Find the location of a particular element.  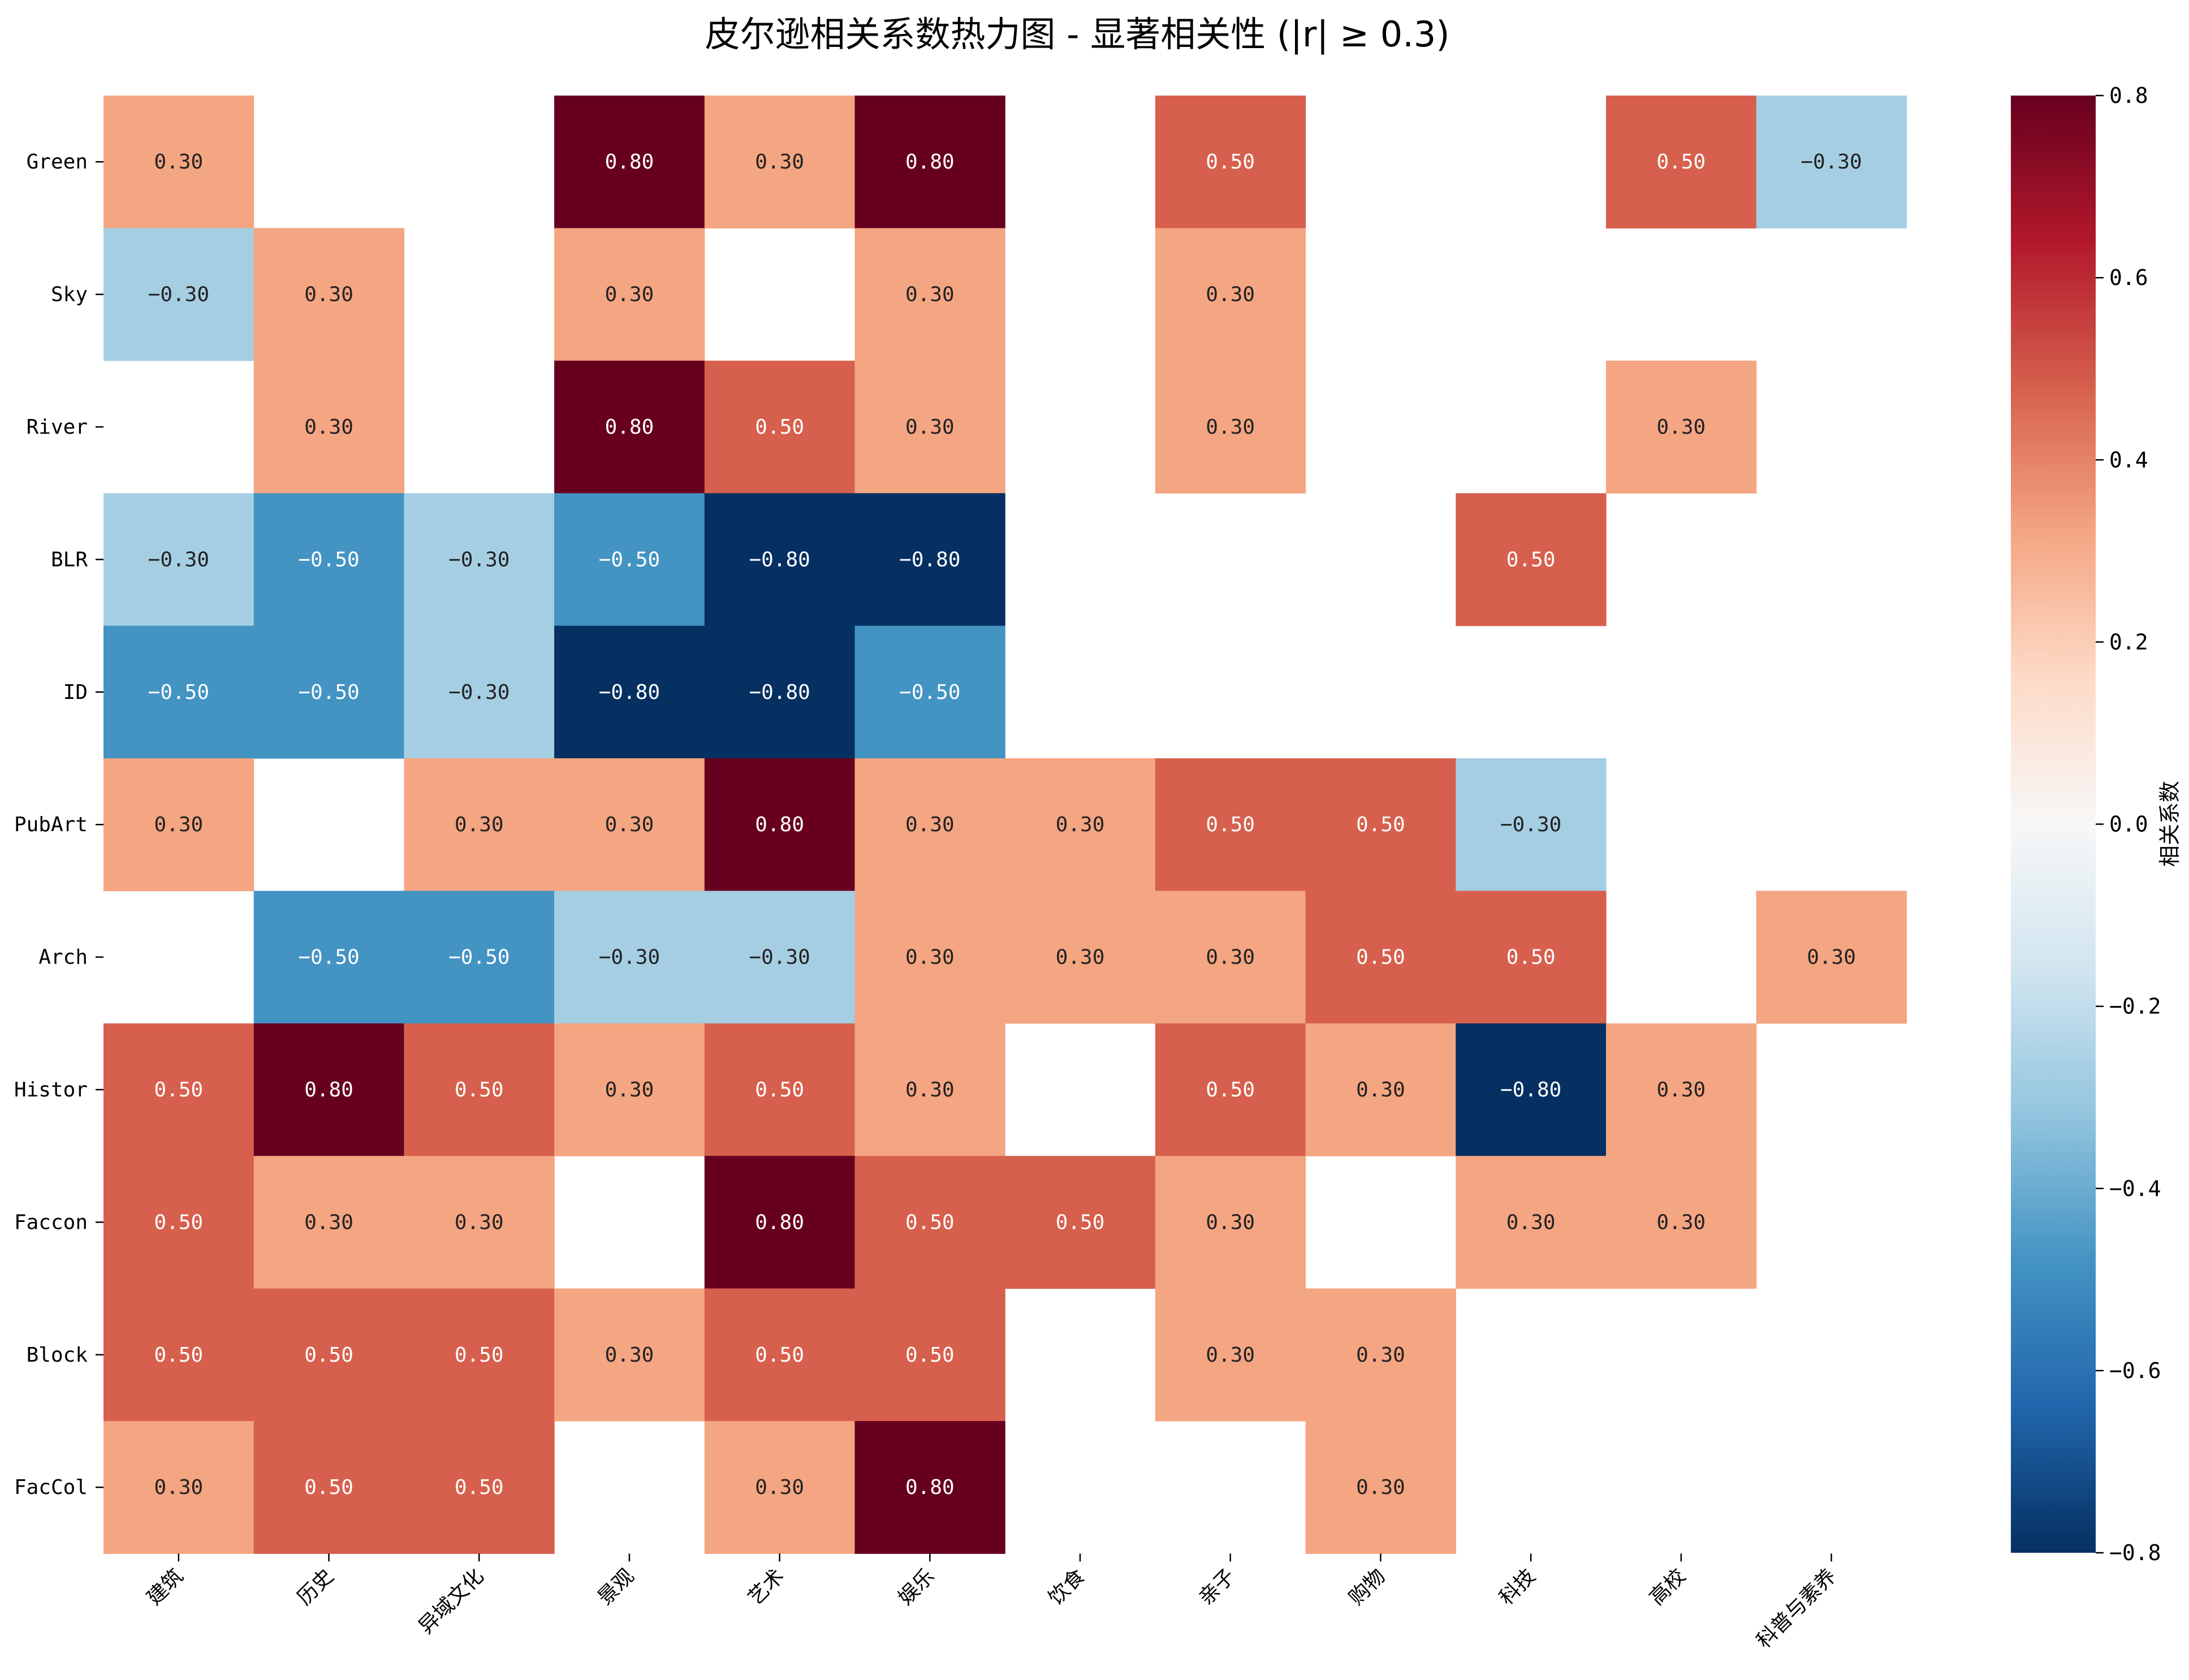

x-tick-label: 科技 is located at coordinates (1518, 1587).